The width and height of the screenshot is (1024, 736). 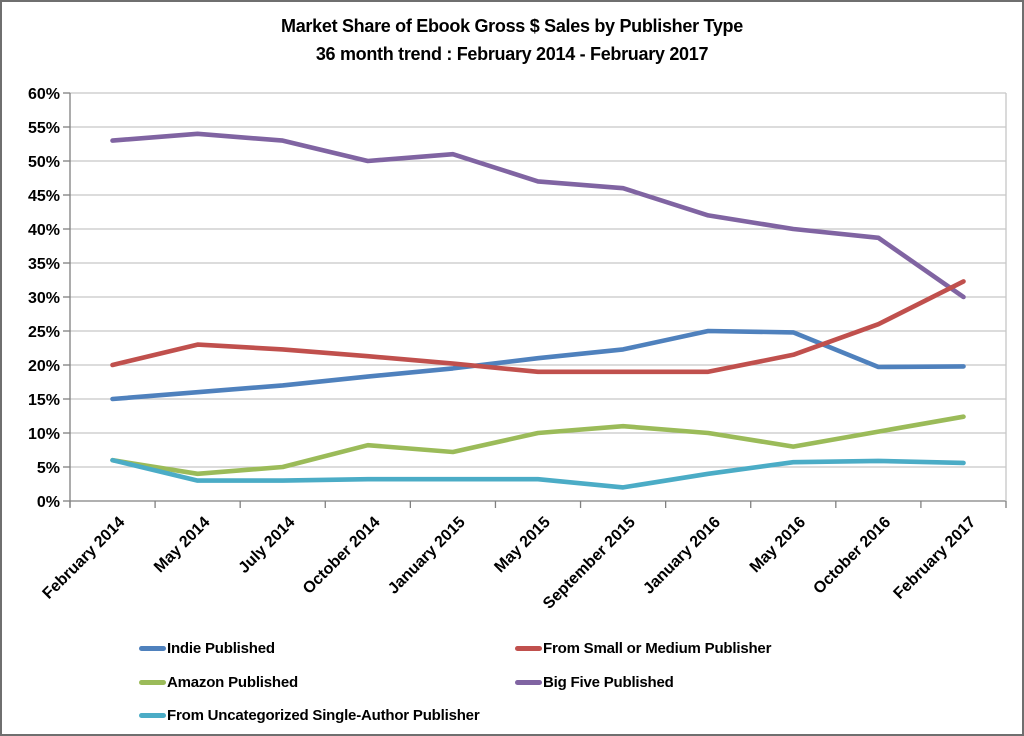 What do you see at coordinates (152, 648) in the screenshot?
I see `legend-swatch-indie-published` at bounding box center [152, 648].